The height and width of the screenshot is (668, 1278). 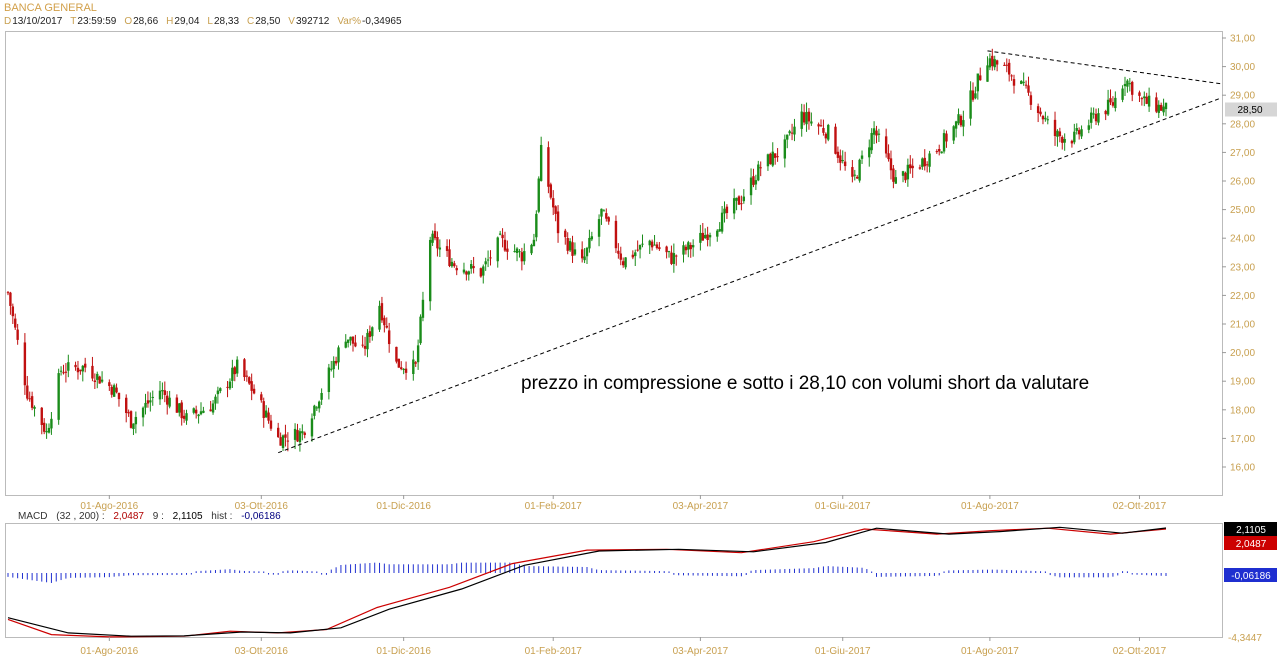 What do you see at coordinates (268, 21) in the screenshot?
I see `quote-value: 28,50` at bounding box center [268, 21].